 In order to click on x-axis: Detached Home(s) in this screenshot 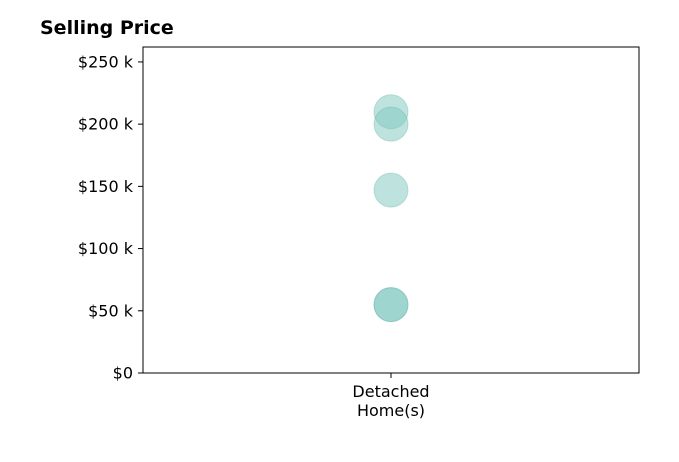, I will do `click(391, 396)`.